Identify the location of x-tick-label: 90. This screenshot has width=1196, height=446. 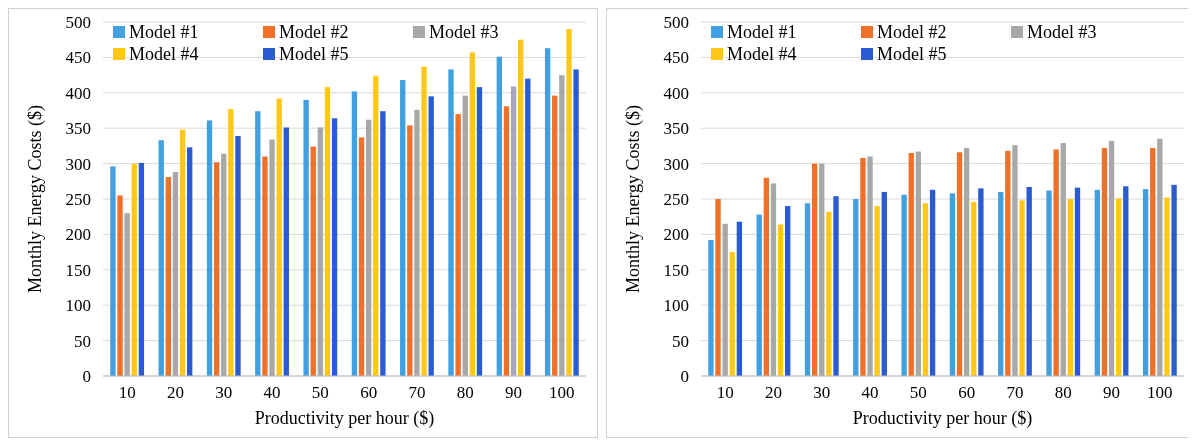
(514, 392).